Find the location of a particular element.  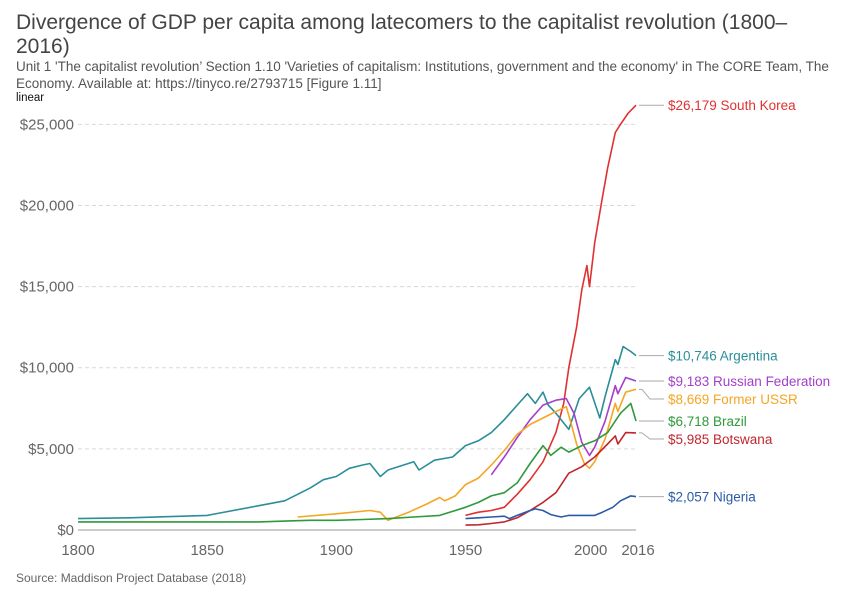

series-line-former-ussr is located at coordinates (467, 455).